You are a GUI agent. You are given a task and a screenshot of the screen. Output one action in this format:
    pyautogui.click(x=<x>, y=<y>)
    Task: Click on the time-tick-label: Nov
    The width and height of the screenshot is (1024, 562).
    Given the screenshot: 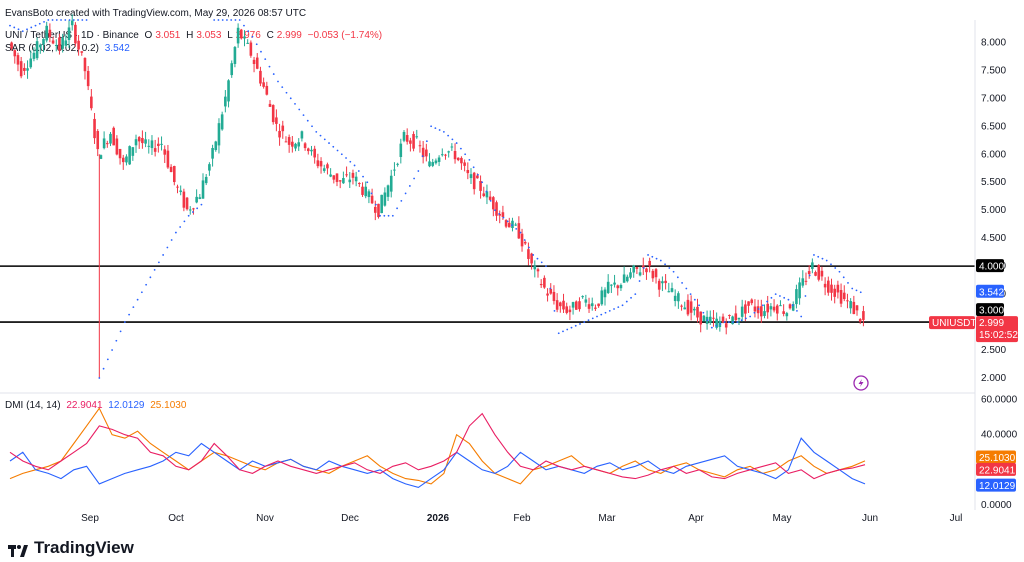 What is the action you would take?
    pyautogui.click(x=265, y=518)
    